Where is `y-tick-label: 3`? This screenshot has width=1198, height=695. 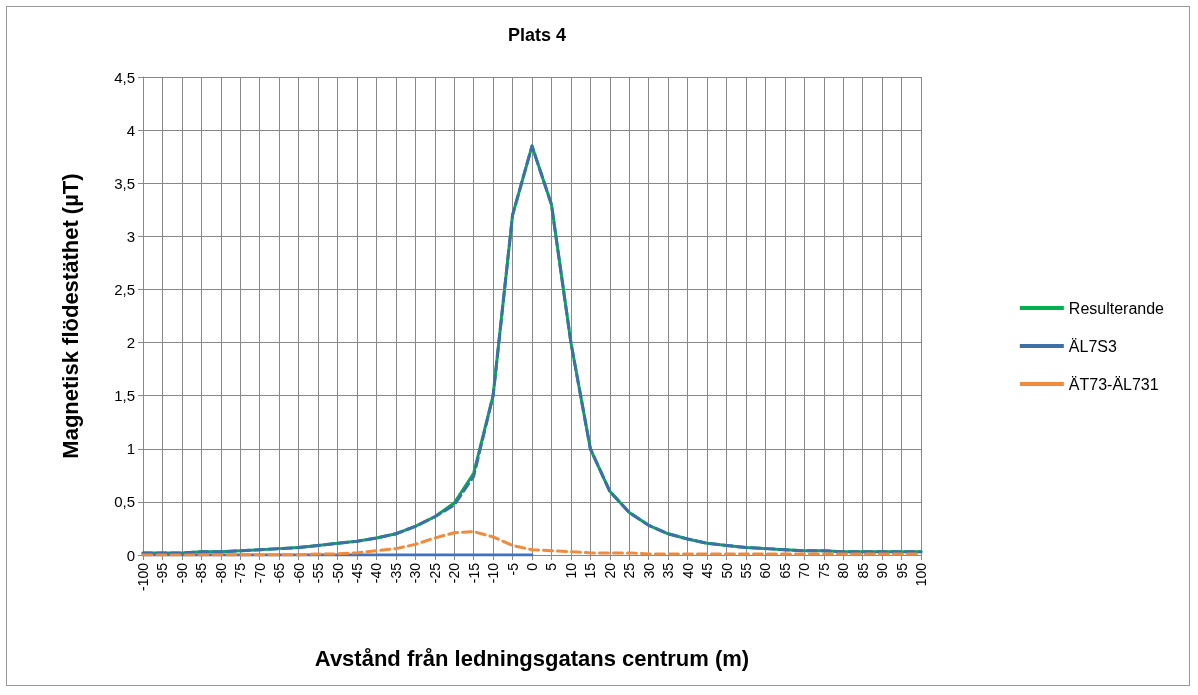 y-tick-label: 3 is located at coordinates (130, 236).